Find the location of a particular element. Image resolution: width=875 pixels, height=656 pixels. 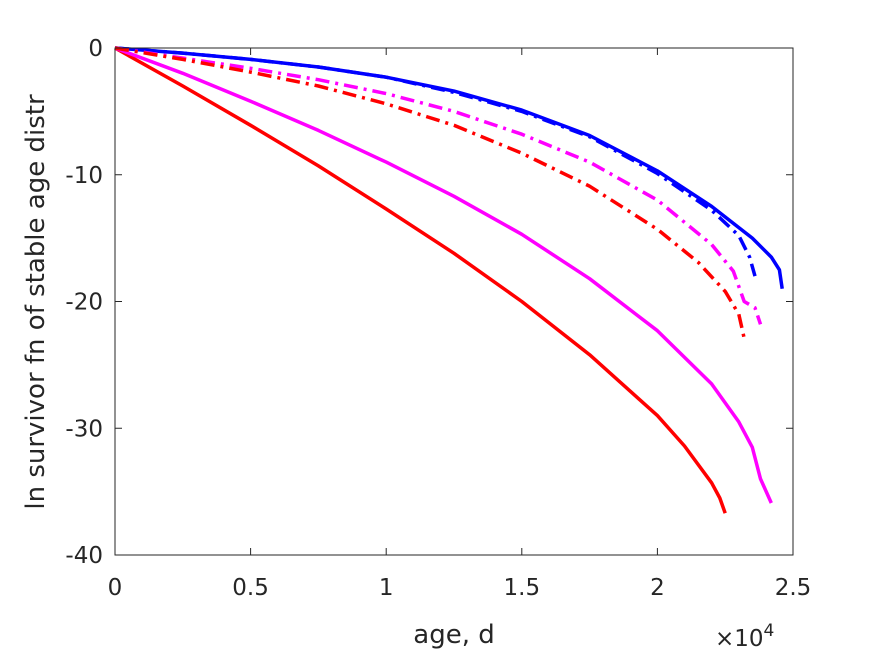

x-axis-label: age, d is located at coordinates (453, 635).